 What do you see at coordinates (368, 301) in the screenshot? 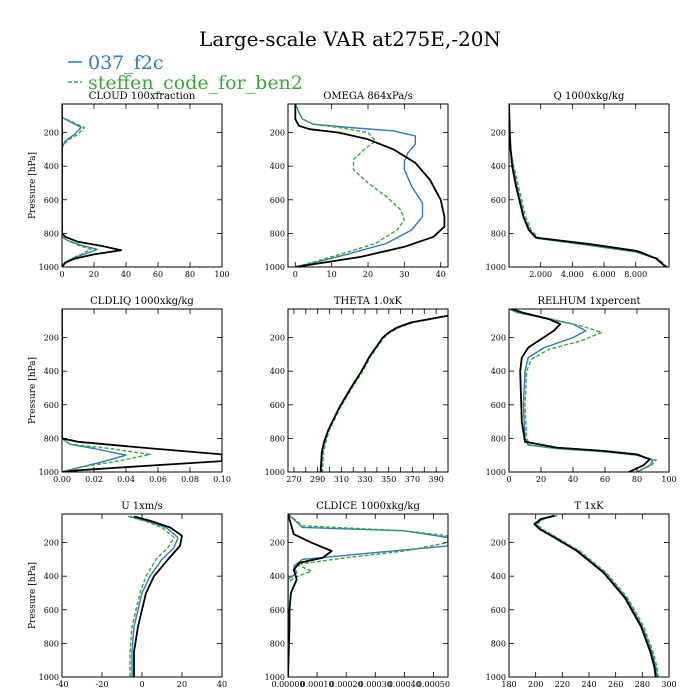
I see `panel-title-theta: THETA 1.0xK` at bounding box center [368, 301].